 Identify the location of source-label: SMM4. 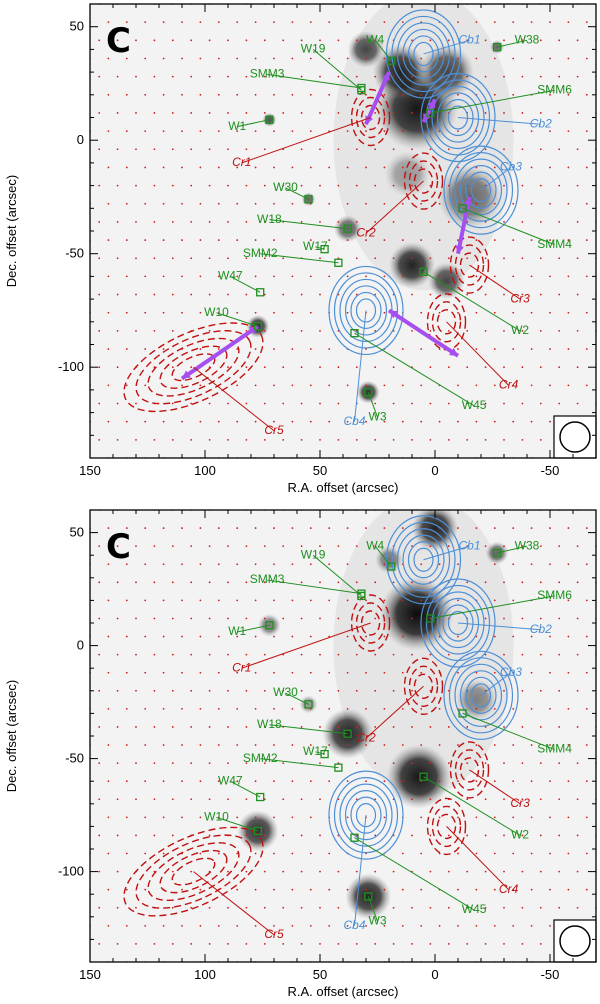
(554, 749).